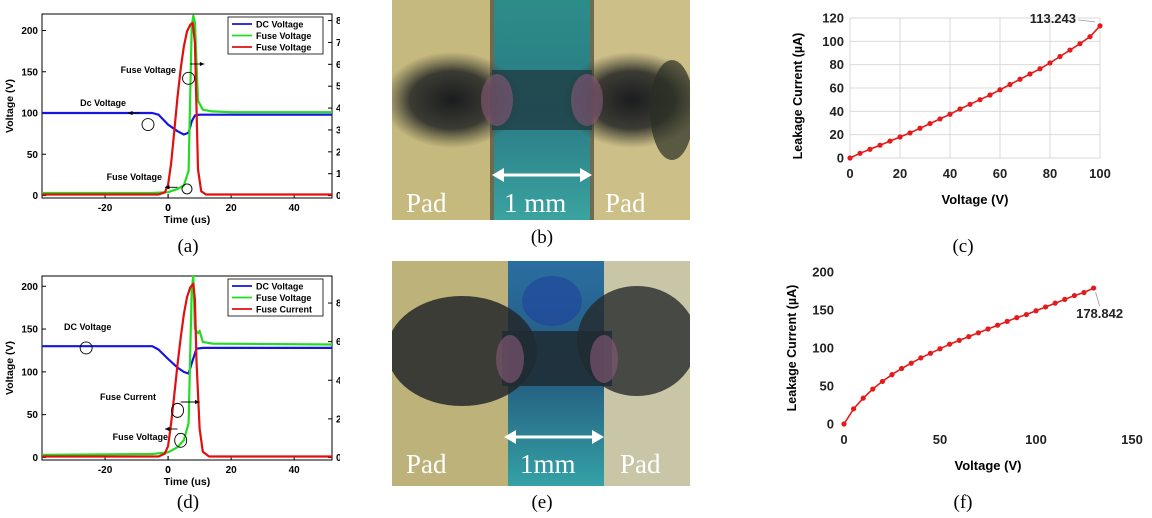  I want to click on c-x-axis-label: Voltage (V), so click(975, 199).